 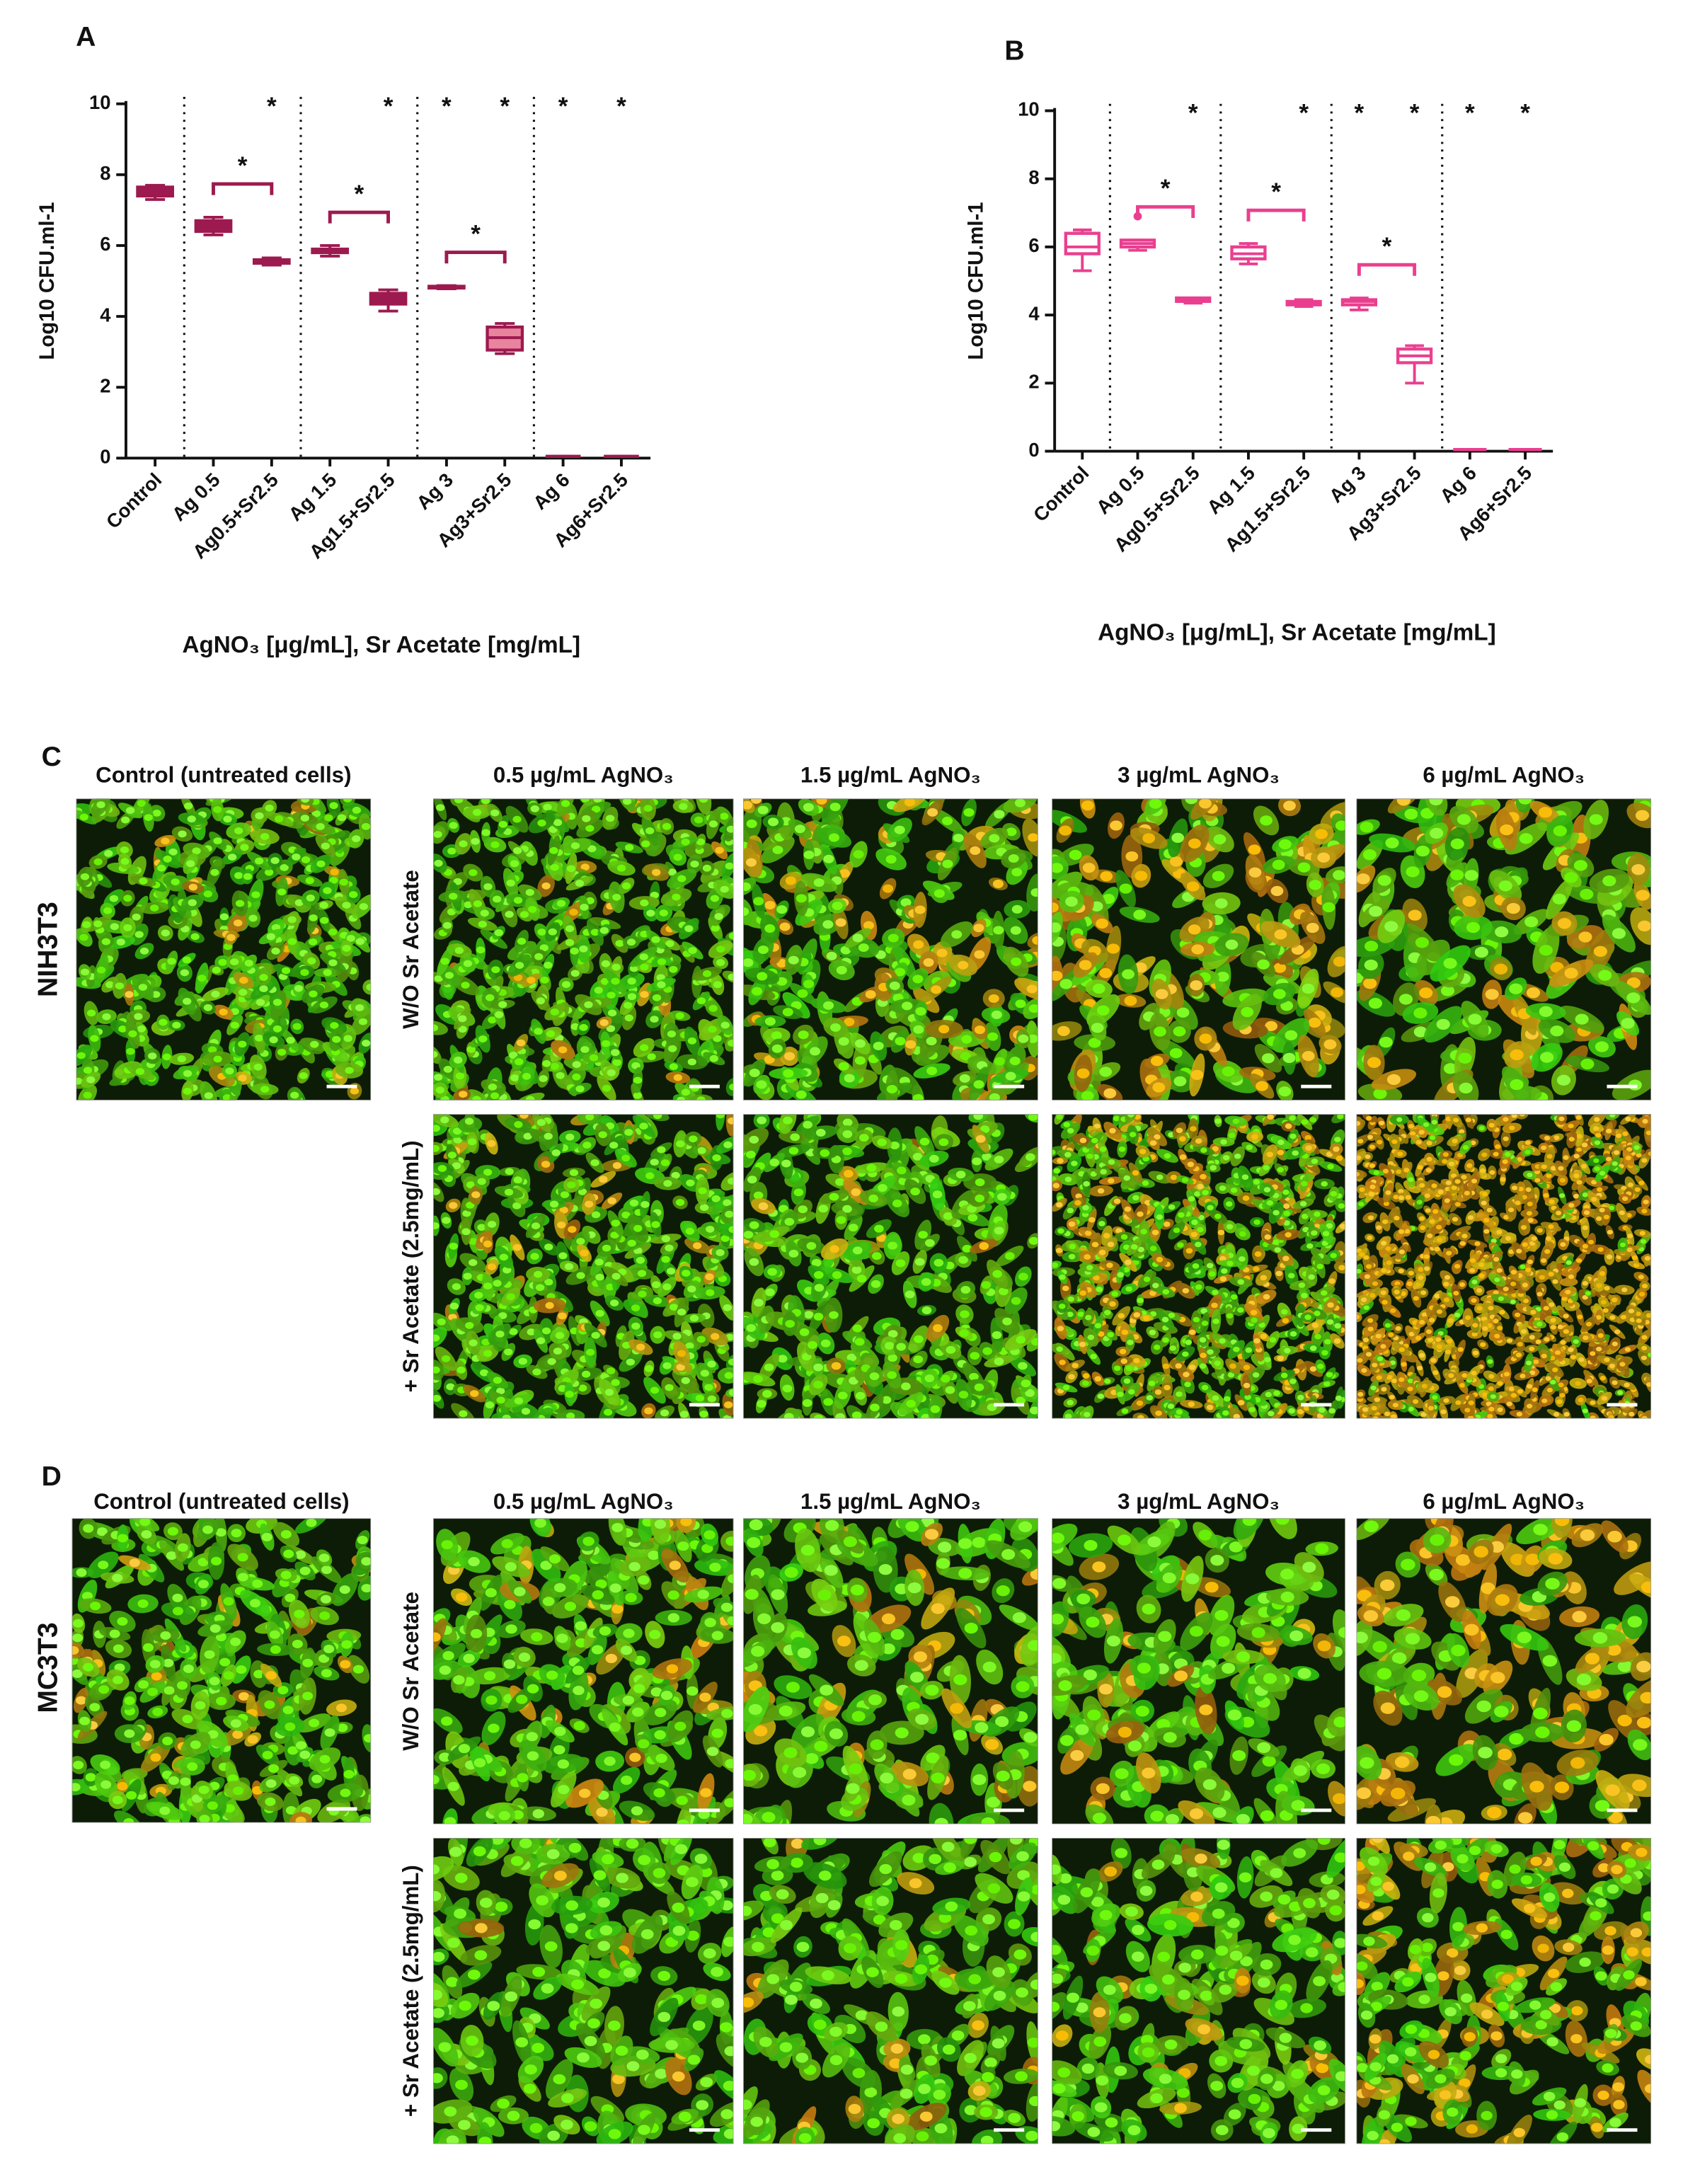 What do you see at coordinates (1014, 51) in the screenshot?
I see `panel-label: B` at bounding box center [1014, 51].